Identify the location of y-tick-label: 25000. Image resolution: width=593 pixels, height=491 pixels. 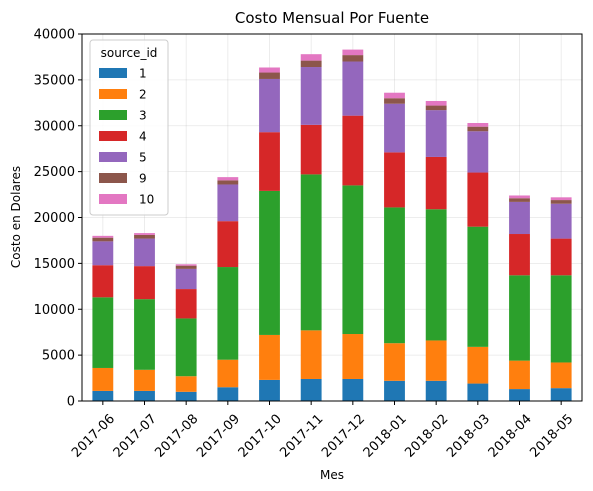
(54, 172).